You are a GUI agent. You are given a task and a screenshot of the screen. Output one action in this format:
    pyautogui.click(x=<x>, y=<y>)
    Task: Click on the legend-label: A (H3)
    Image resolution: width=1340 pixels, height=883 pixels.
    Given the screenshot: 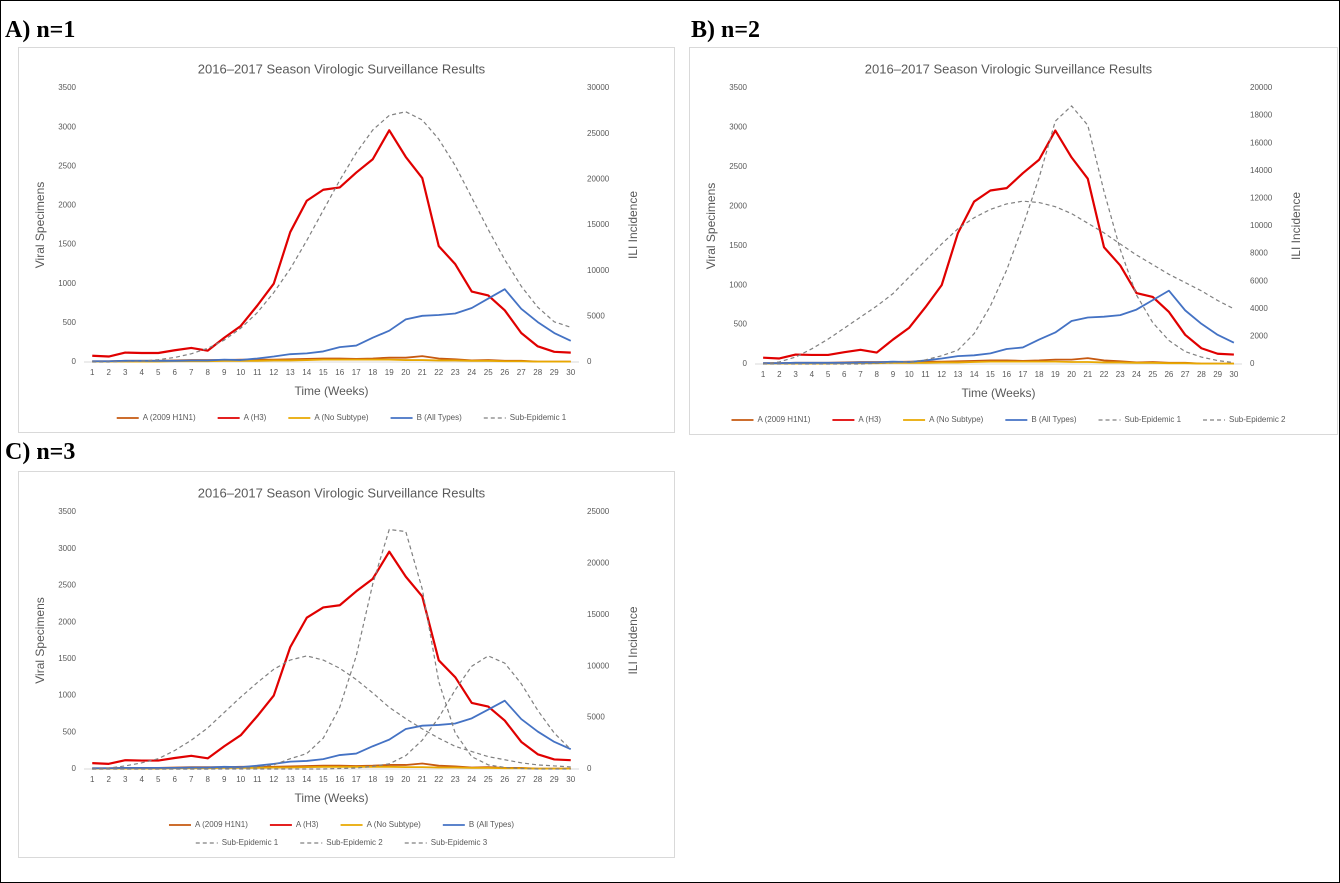 What is the action you would take?
    pyautogui.click(x=255, y=417)
    